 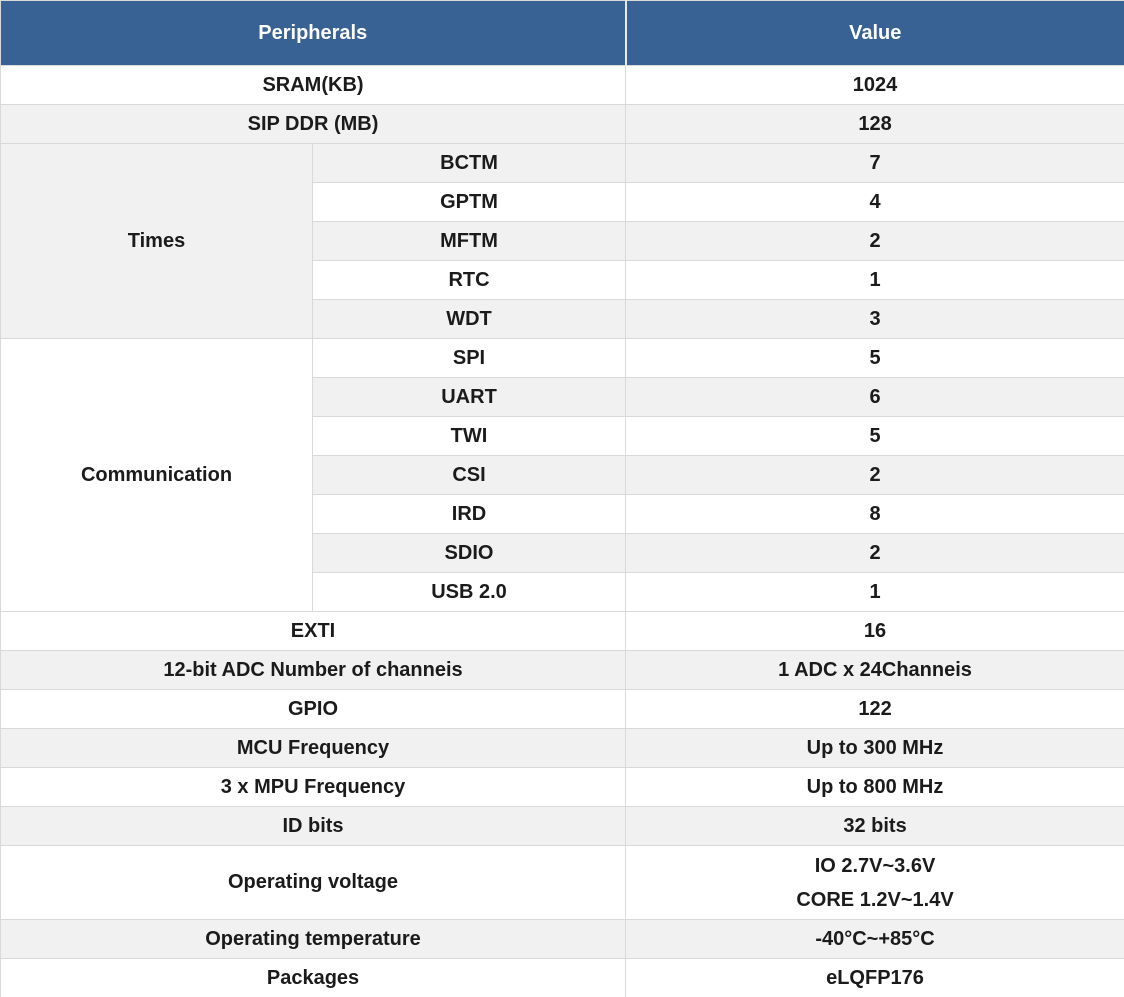 I want to click on cell-gptm-label: GPTM, so click(x=469, y=202).